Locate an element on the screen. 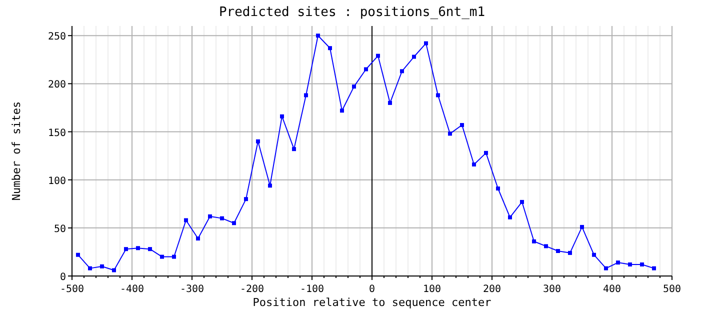 The image size is (704, 328). y-tick-label: 250 is located at coordinates (57, 37).